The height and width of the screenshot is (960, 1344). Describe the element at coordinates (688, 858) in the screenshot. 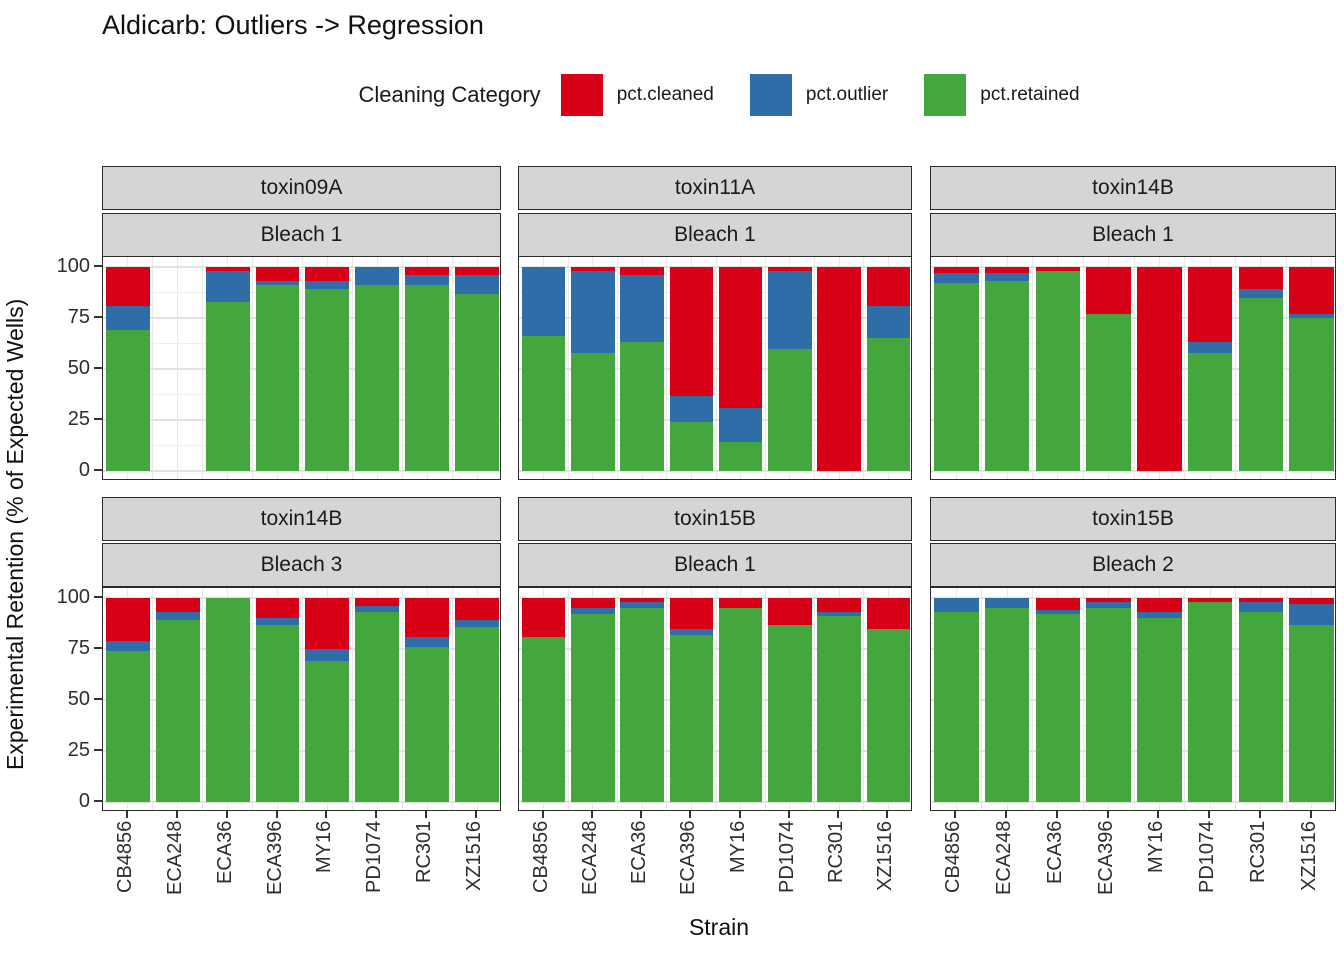

I see `x-tick-label: ECA396` at that location.